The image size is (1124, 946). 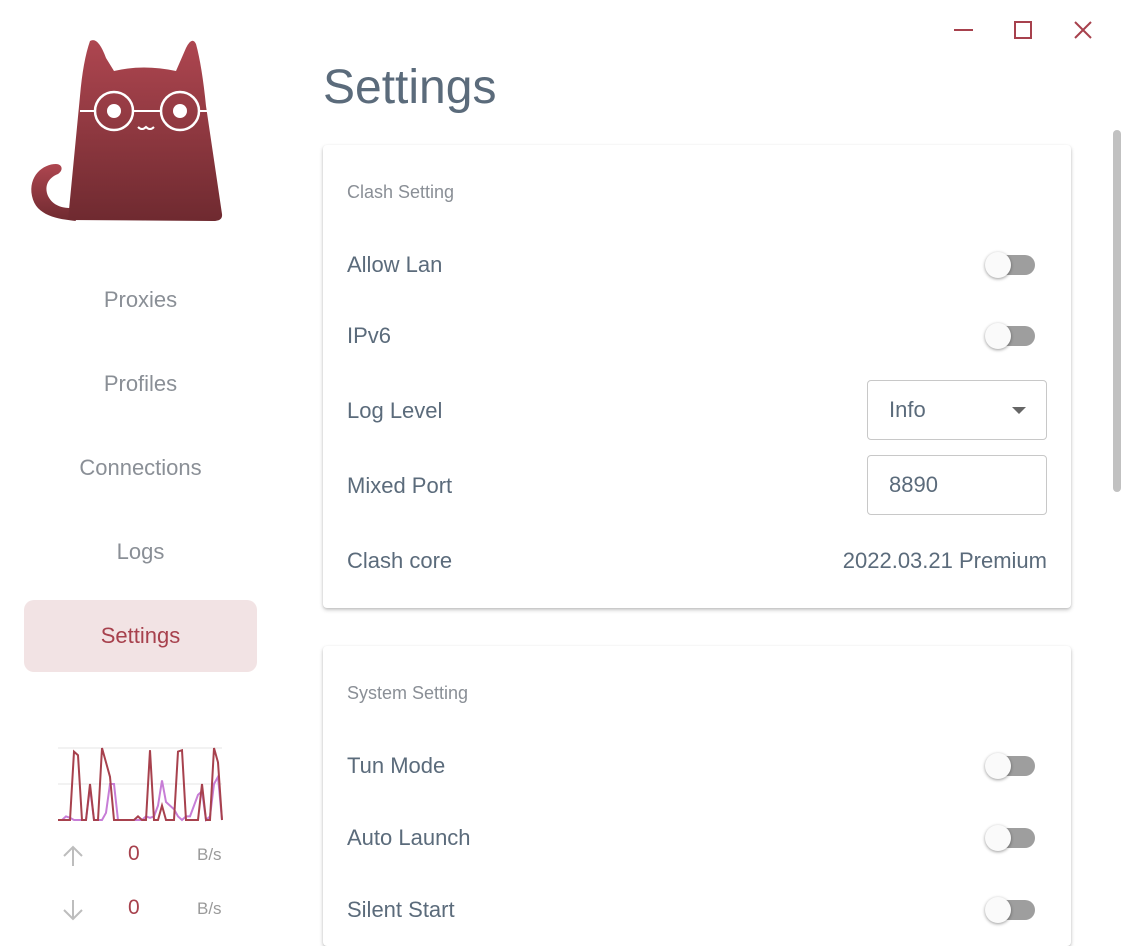 I want to click on maximize-button, so click(x=1023, y=30).